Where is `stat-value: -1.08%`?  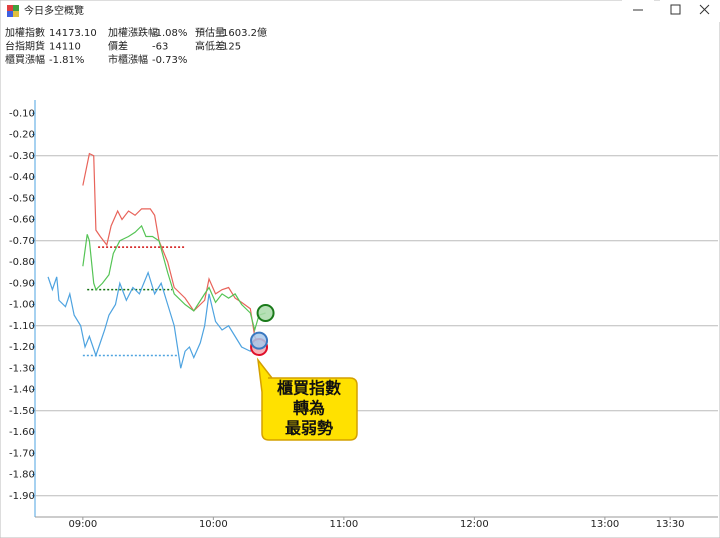 stat-value: -1.08% is located at coordinates (169, 33).